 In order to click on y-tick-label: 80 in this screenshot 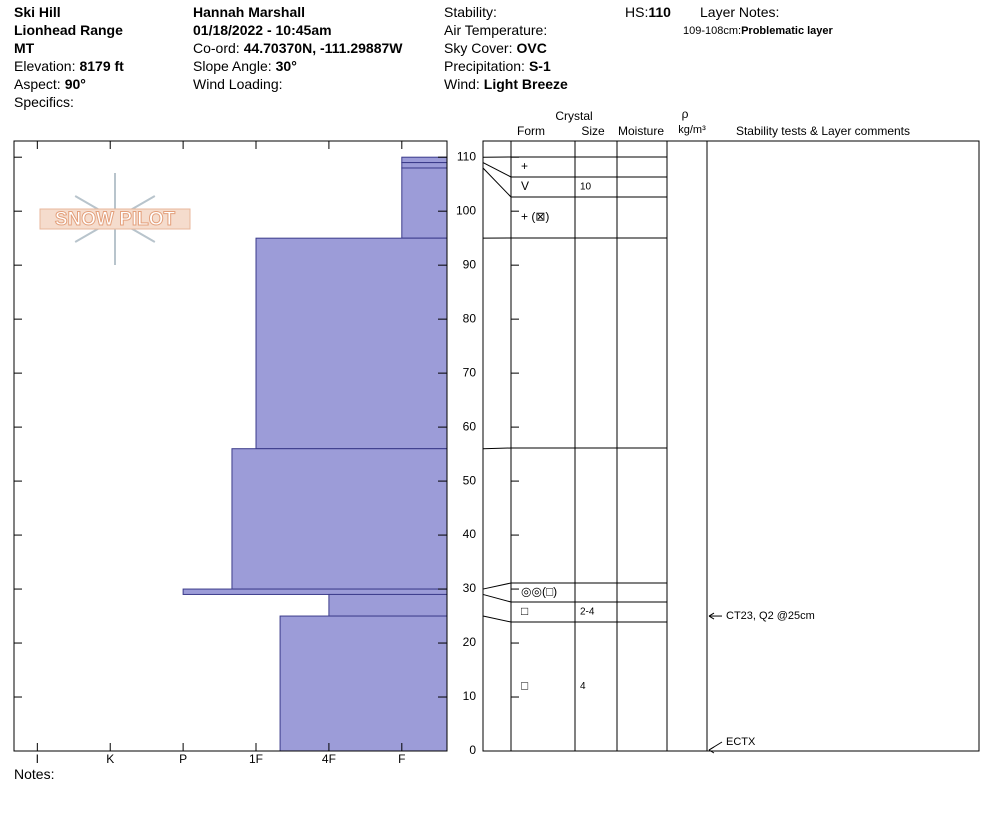, I will do `click(470, 318)`.